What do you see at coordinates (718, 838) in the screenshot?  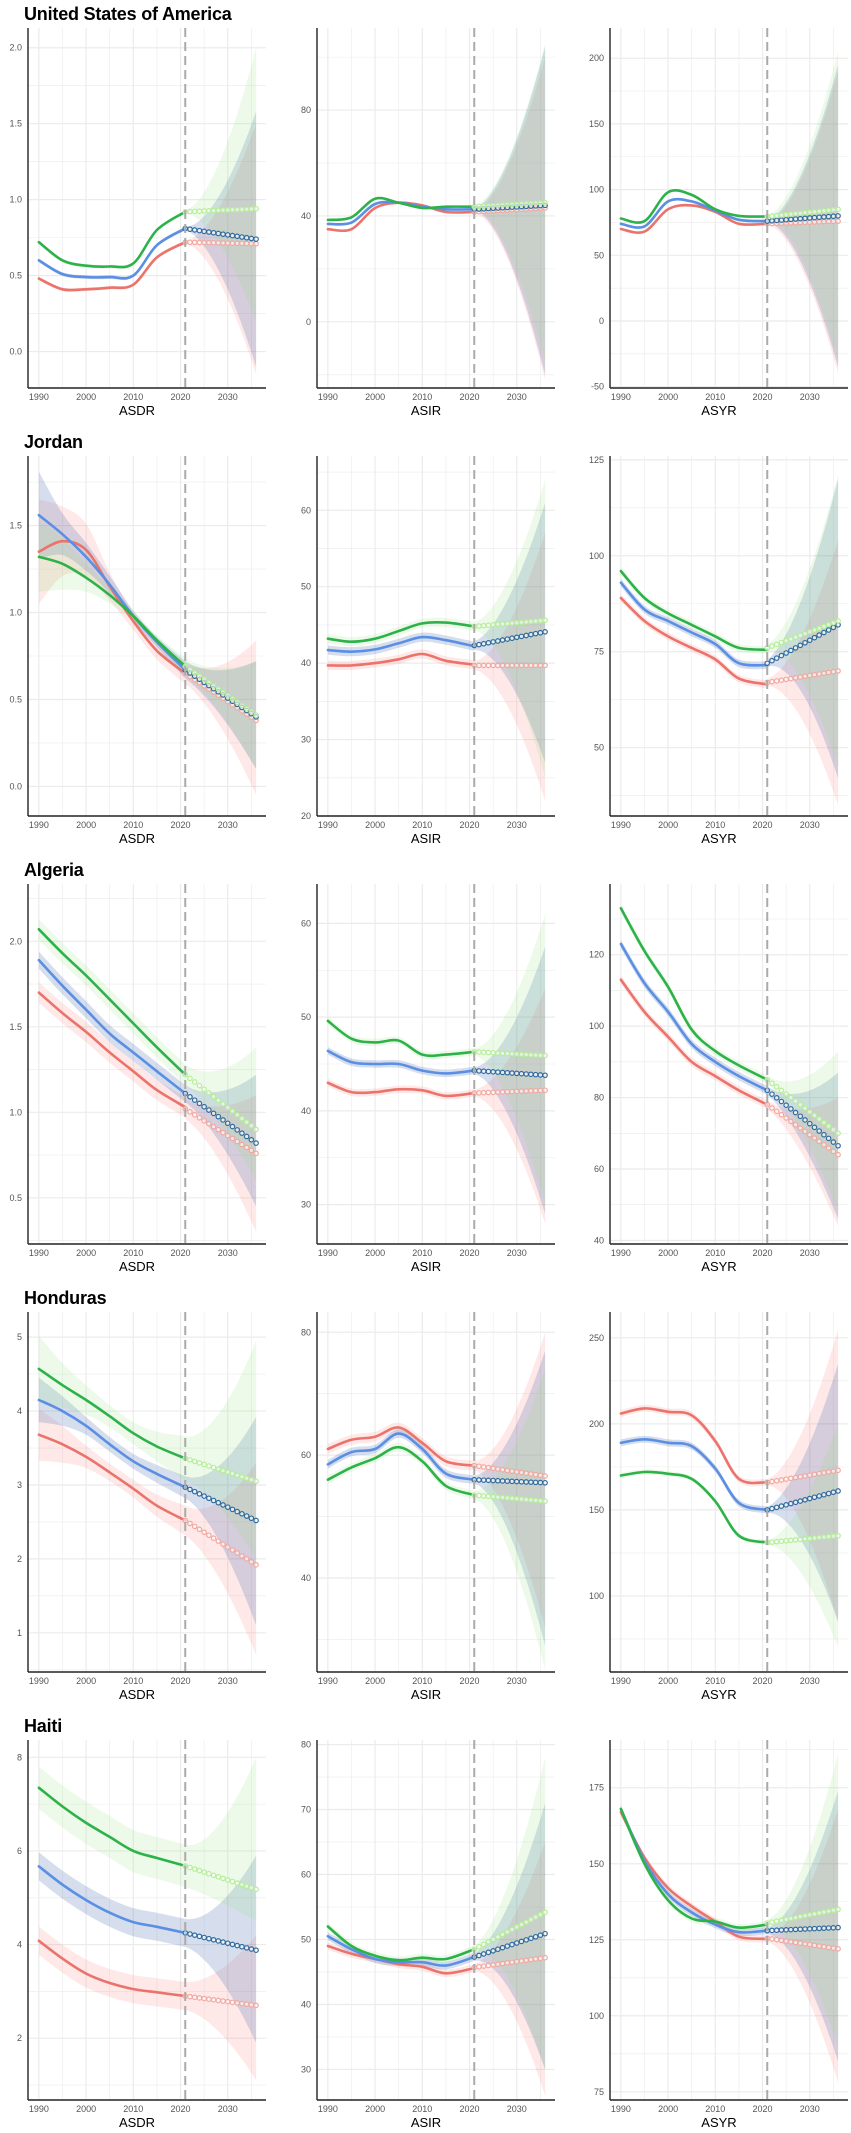 I see `x-axis-title: ASYR` at bounding box center [718, 838].